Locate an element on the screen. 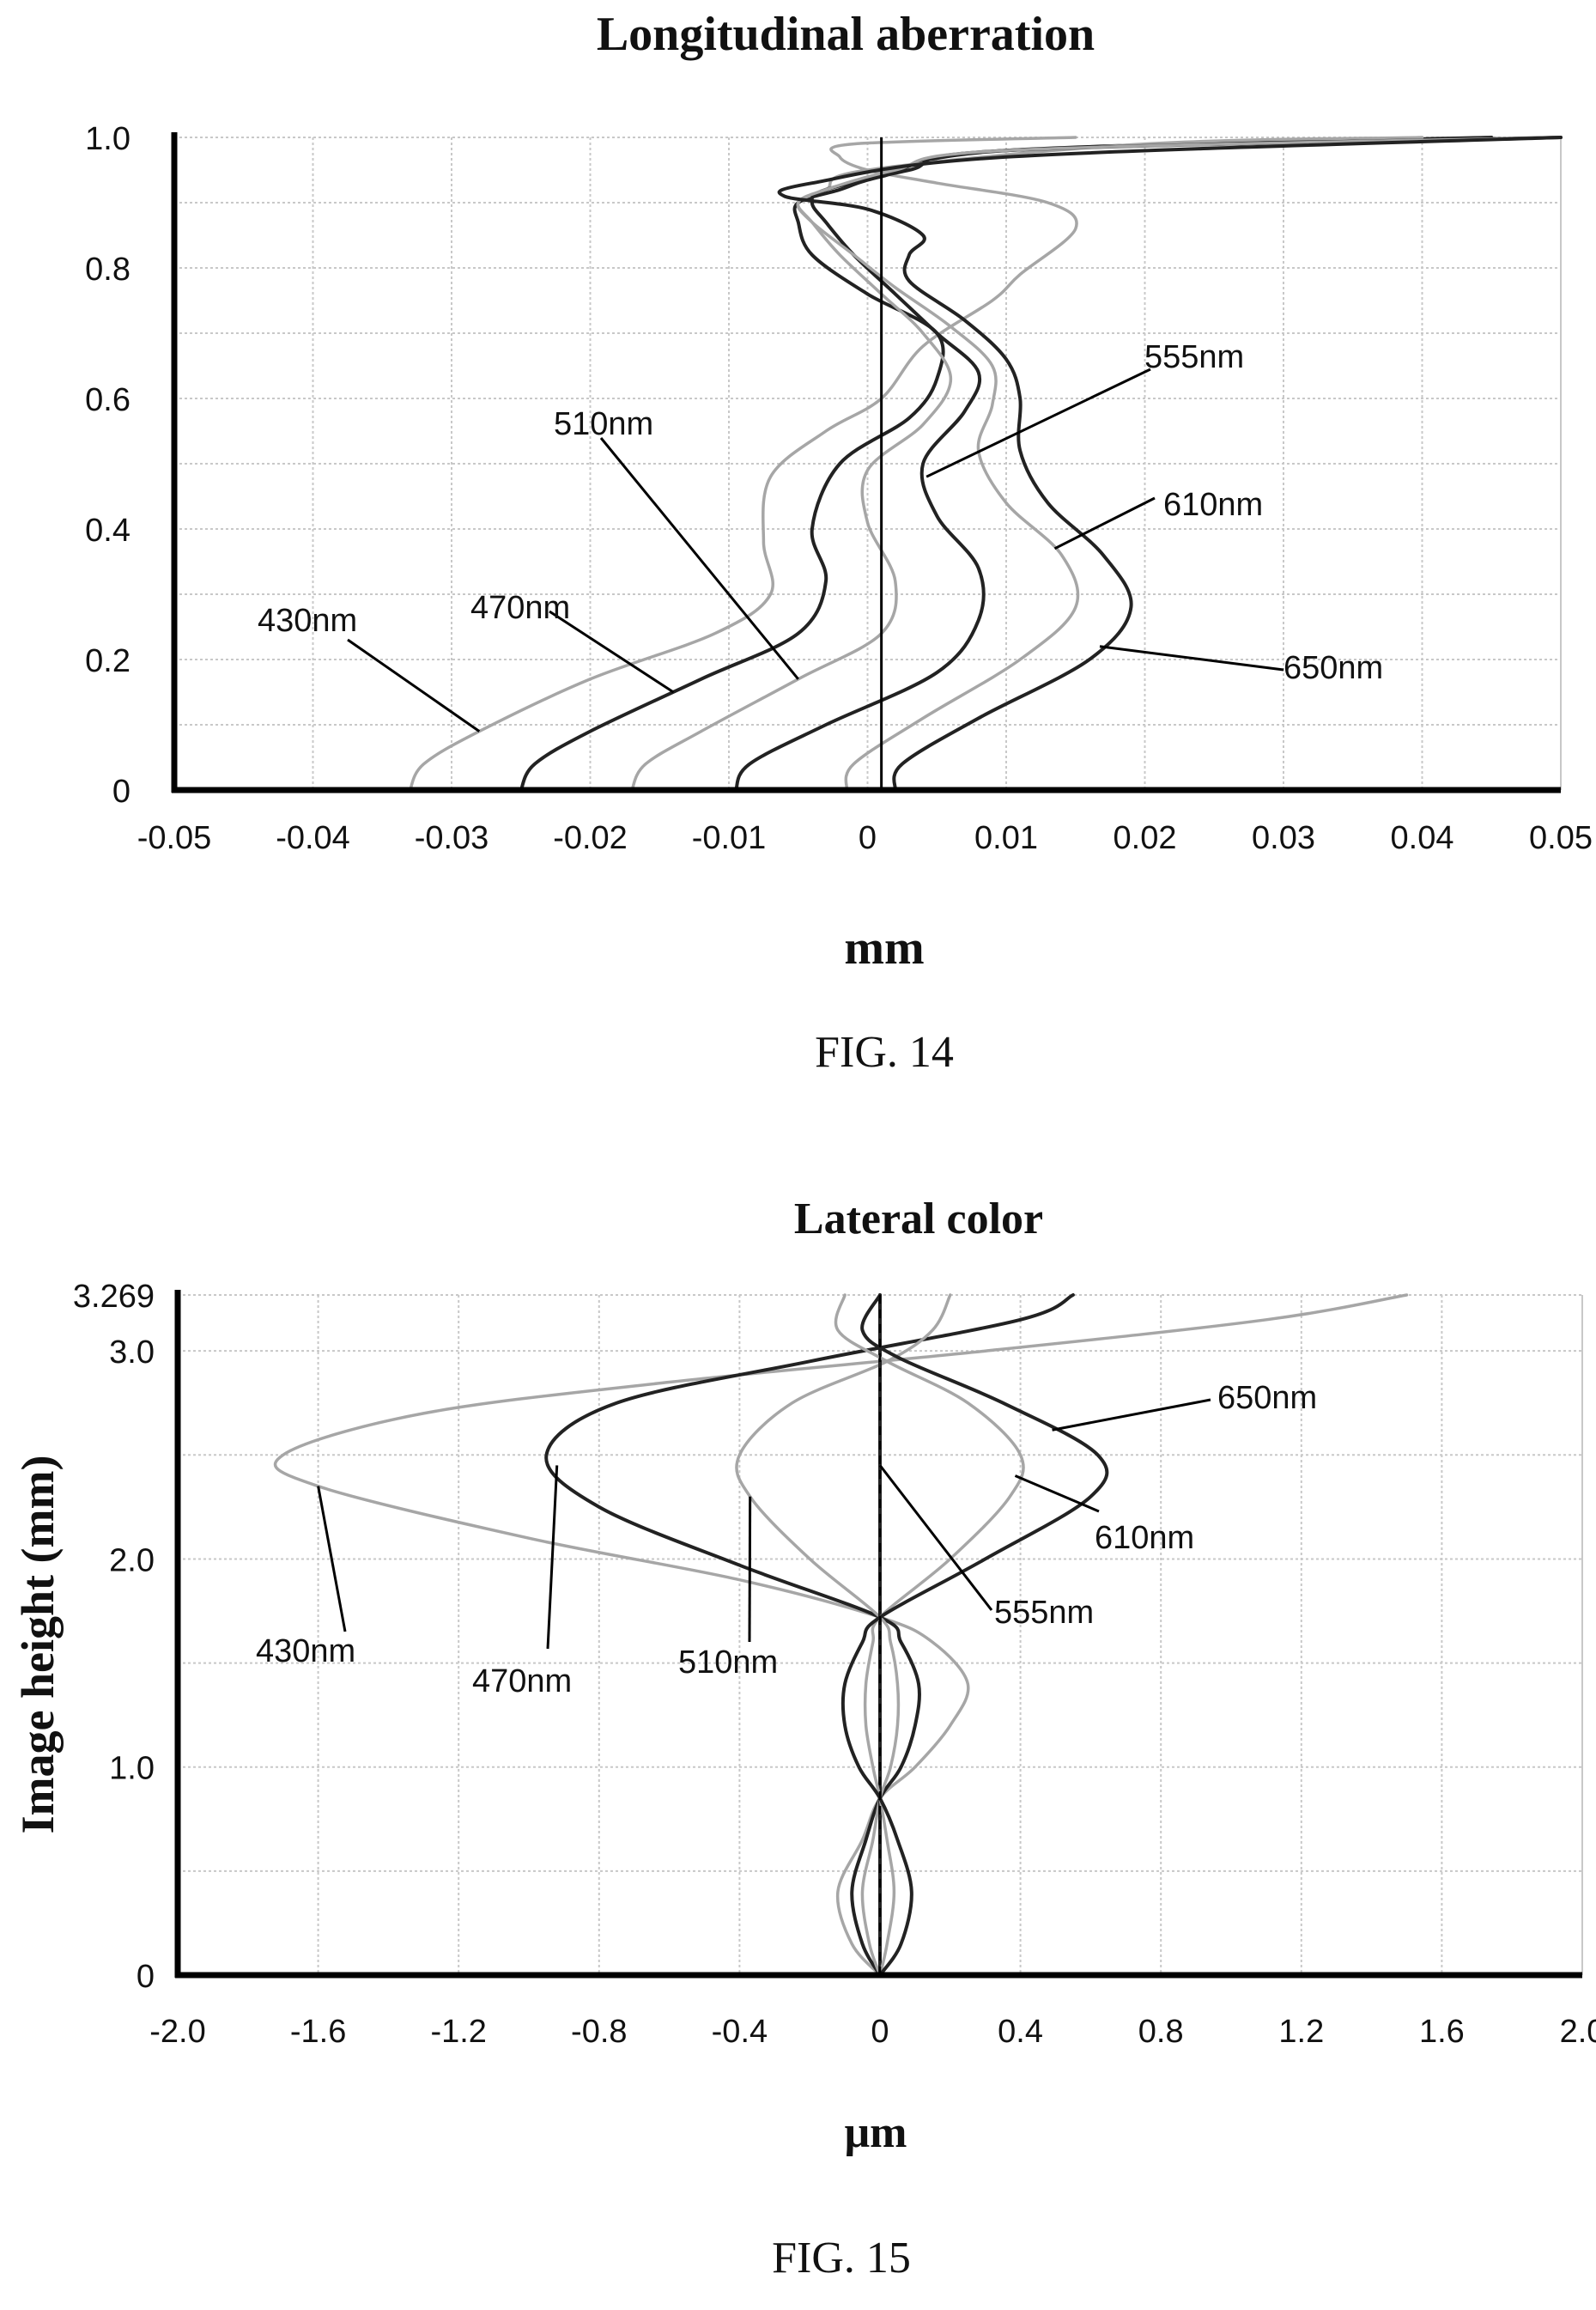 The image size is (1596, 2310). x-tick-label: -0.8 is located at coordinates (599, 2032).